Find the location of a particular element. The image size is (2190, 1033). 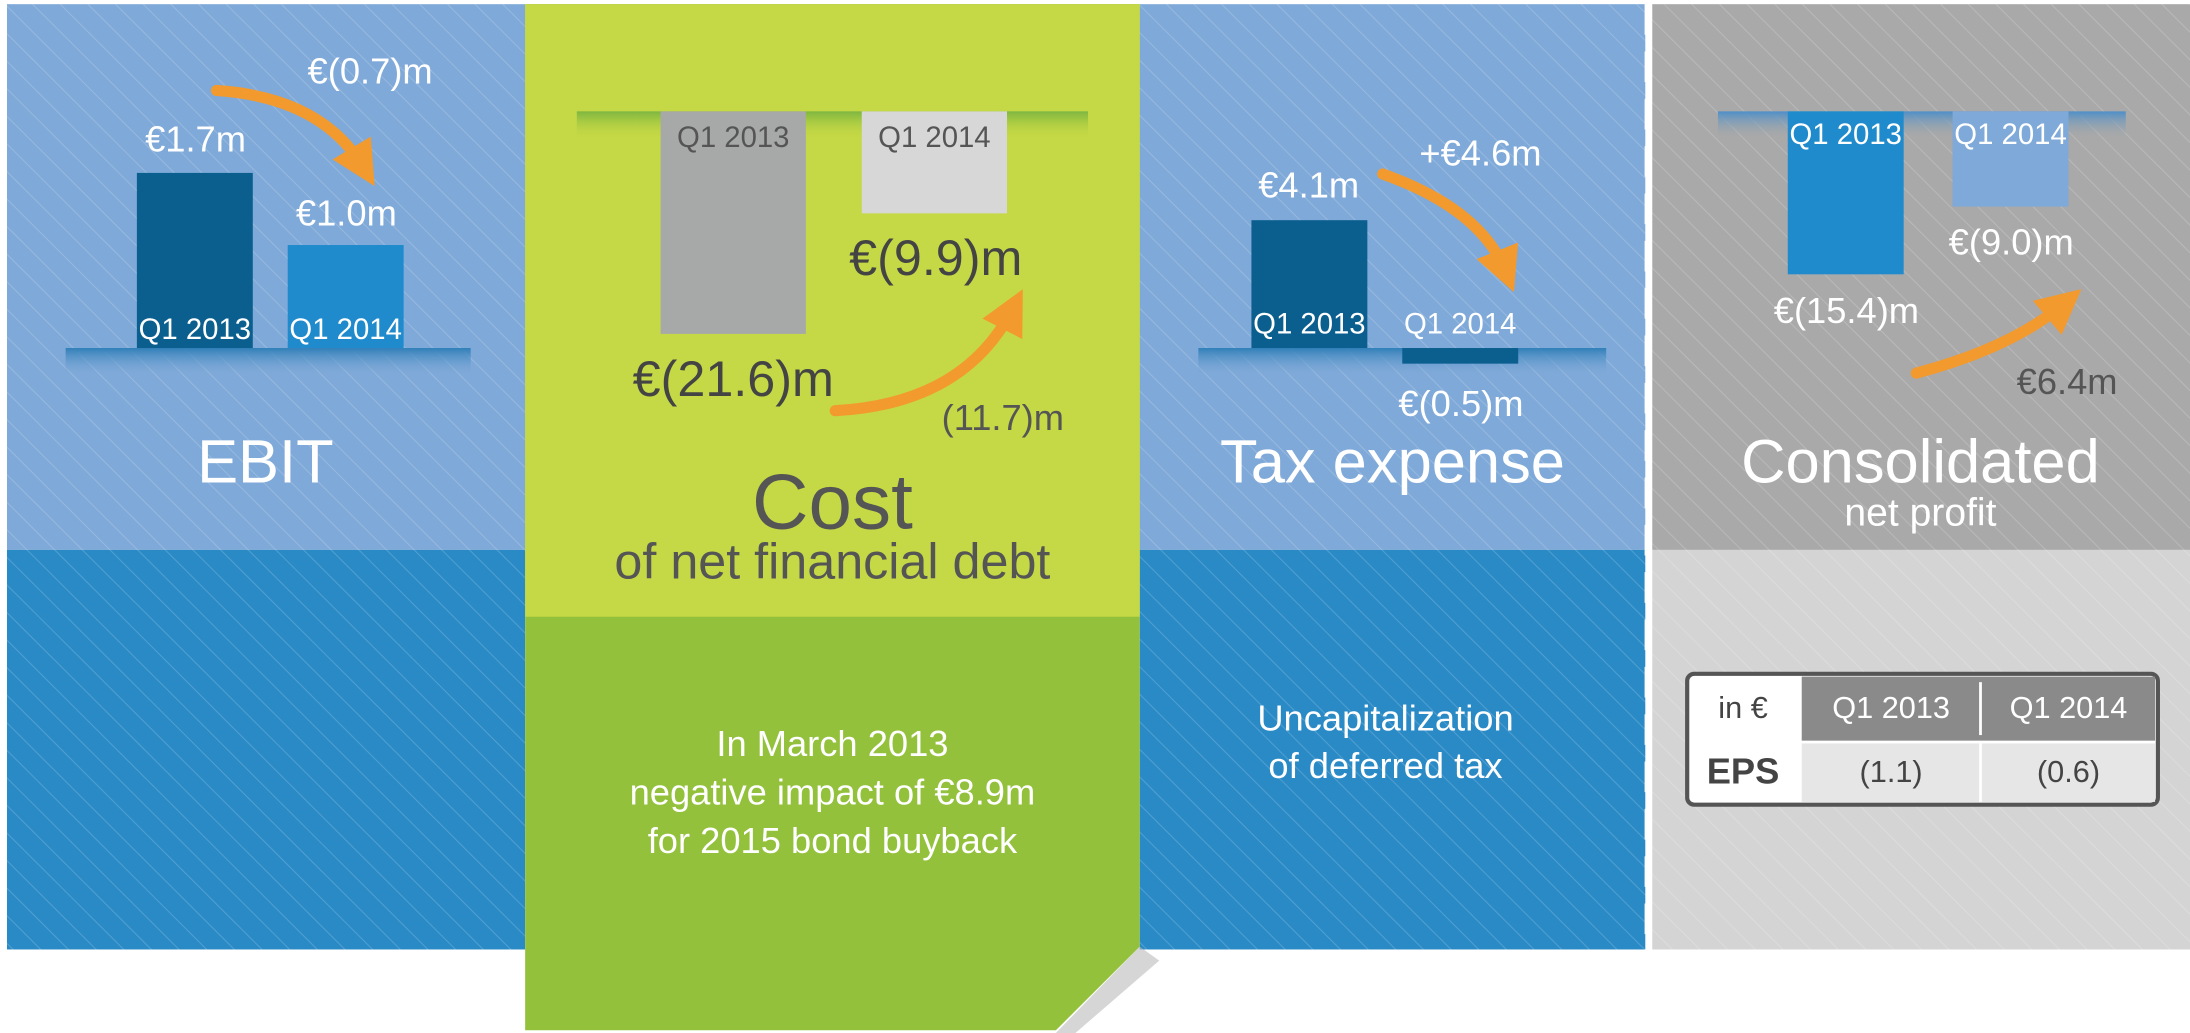

table-cell: (0.6) is located at coordinates (2068, 772).